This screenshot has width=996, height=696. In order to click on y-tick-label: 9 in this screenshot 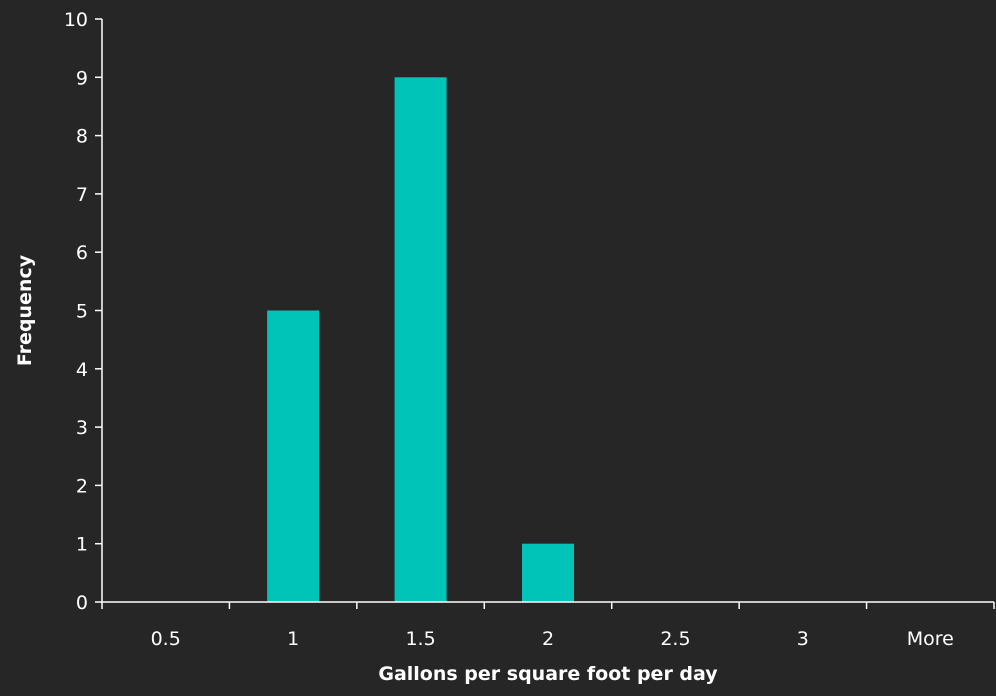, I will do `click(82, 78)`.